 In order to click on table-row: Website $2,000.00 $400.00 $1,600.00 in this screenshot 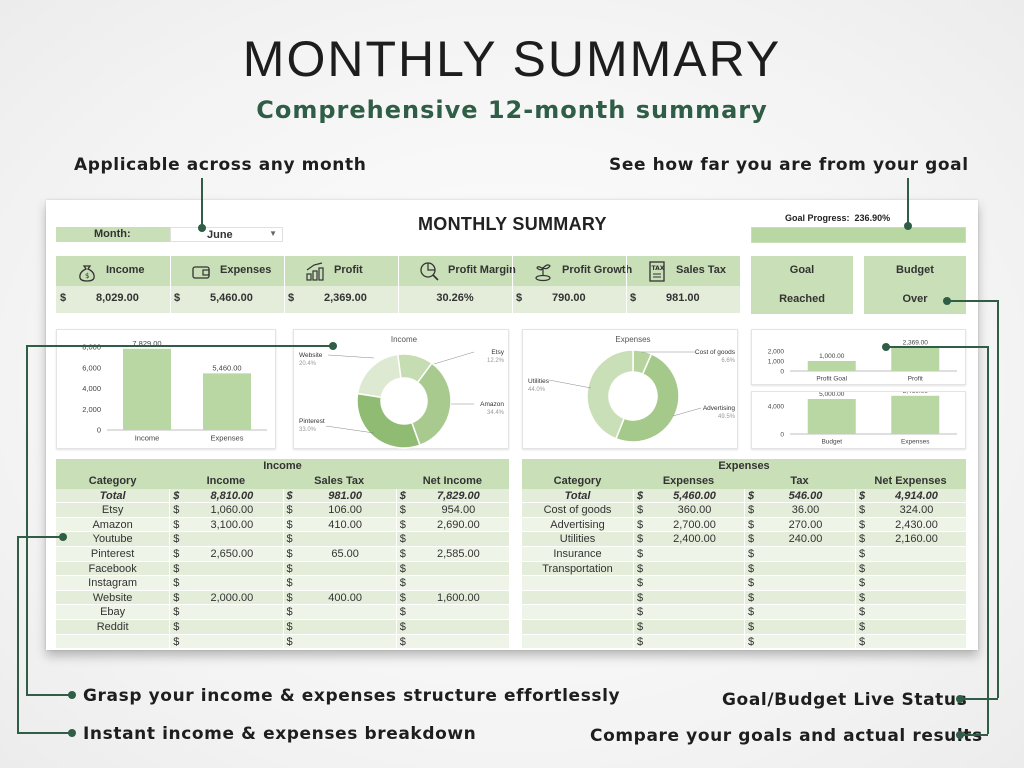, I will do `click(282, 598)`.